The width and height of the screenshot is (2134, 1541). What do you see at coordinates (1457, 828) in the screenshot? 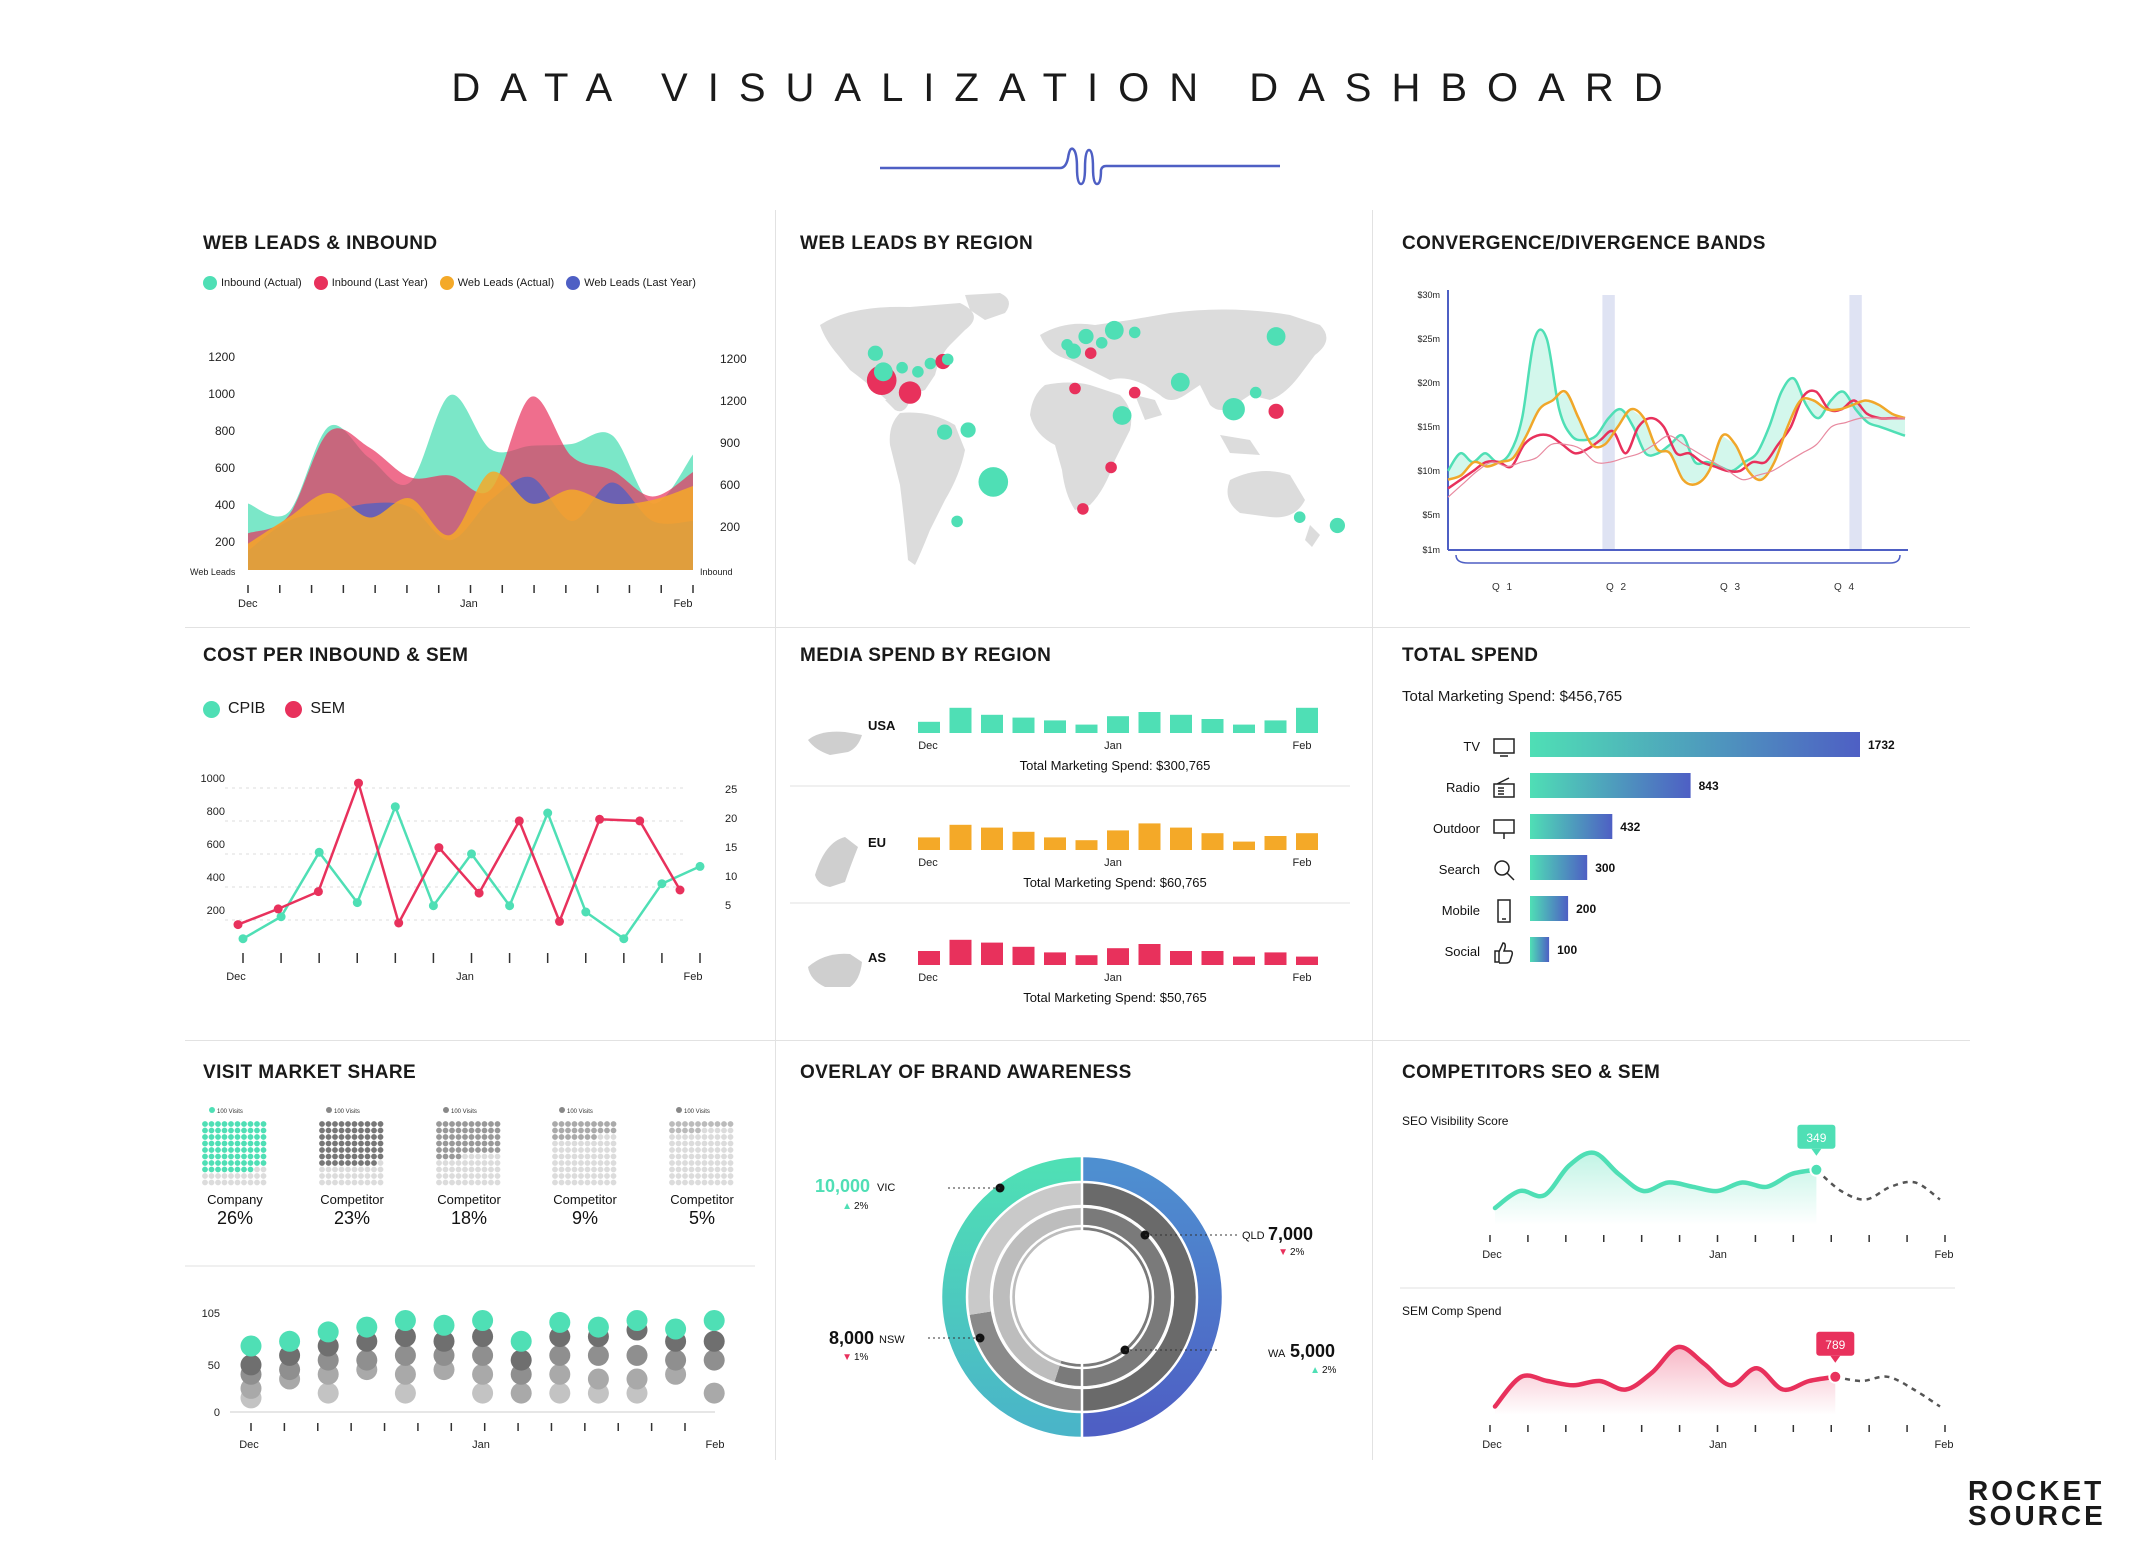
I see `category-label: Outdoor` at bounding box center [1457, 828].